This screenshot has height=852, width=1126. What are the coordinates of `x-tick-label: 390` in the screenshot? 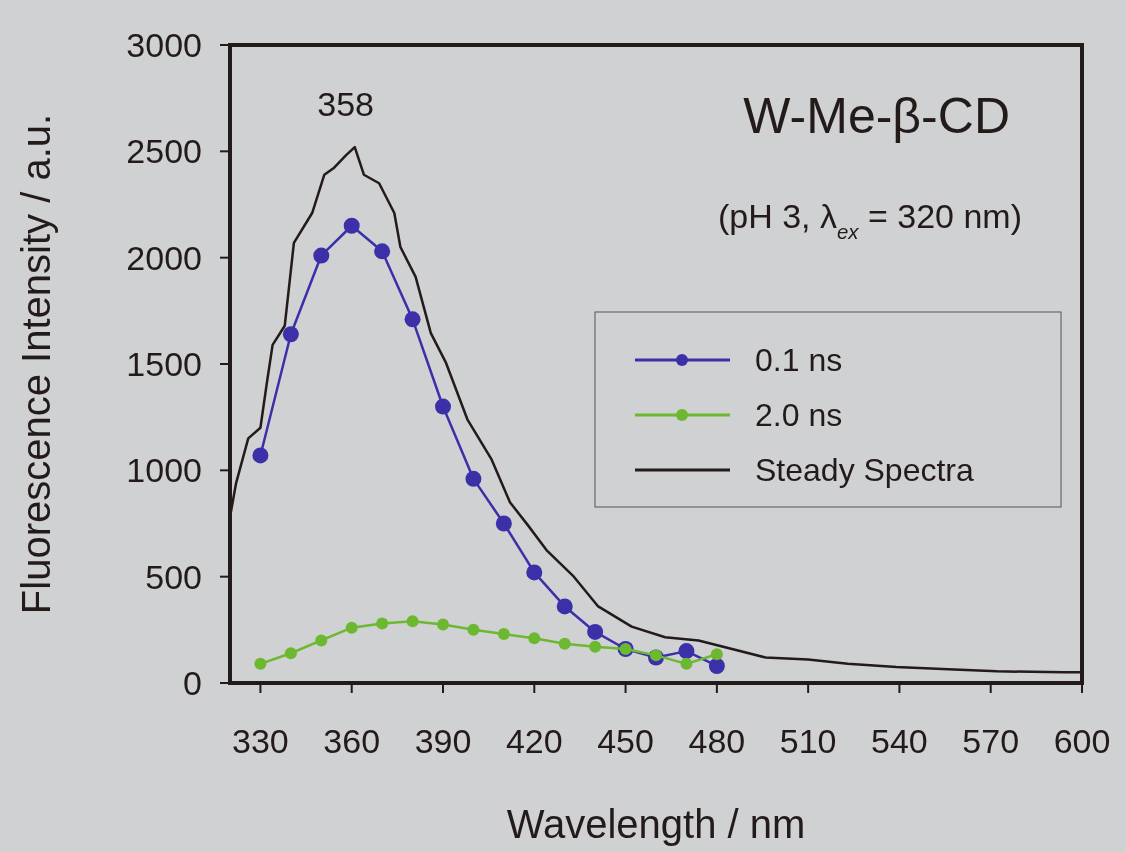 It's located at (443, 741).